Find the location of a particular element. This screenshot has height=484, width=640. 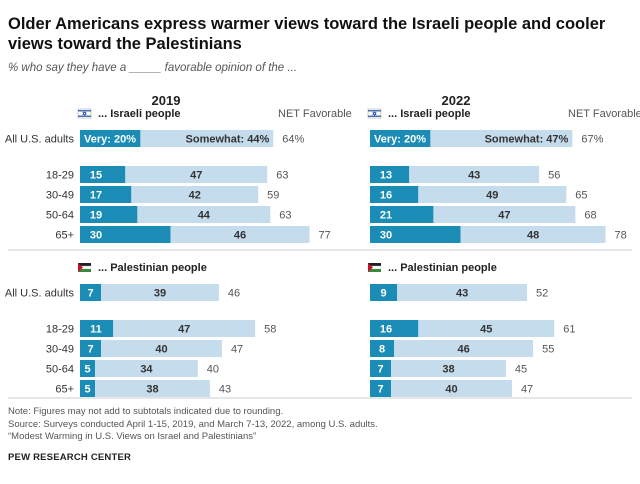

bar-very-israeli-2022-row3 is located at coordinates (402, 214).